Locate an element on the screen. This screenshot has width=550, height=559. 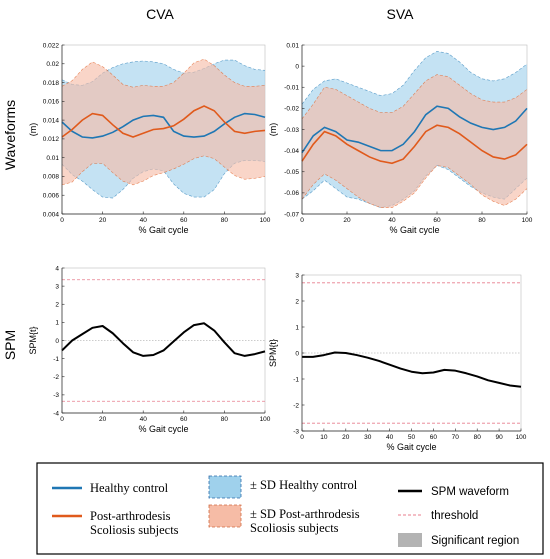
x-tick-label: 90 is located at coordinates (499, 437).